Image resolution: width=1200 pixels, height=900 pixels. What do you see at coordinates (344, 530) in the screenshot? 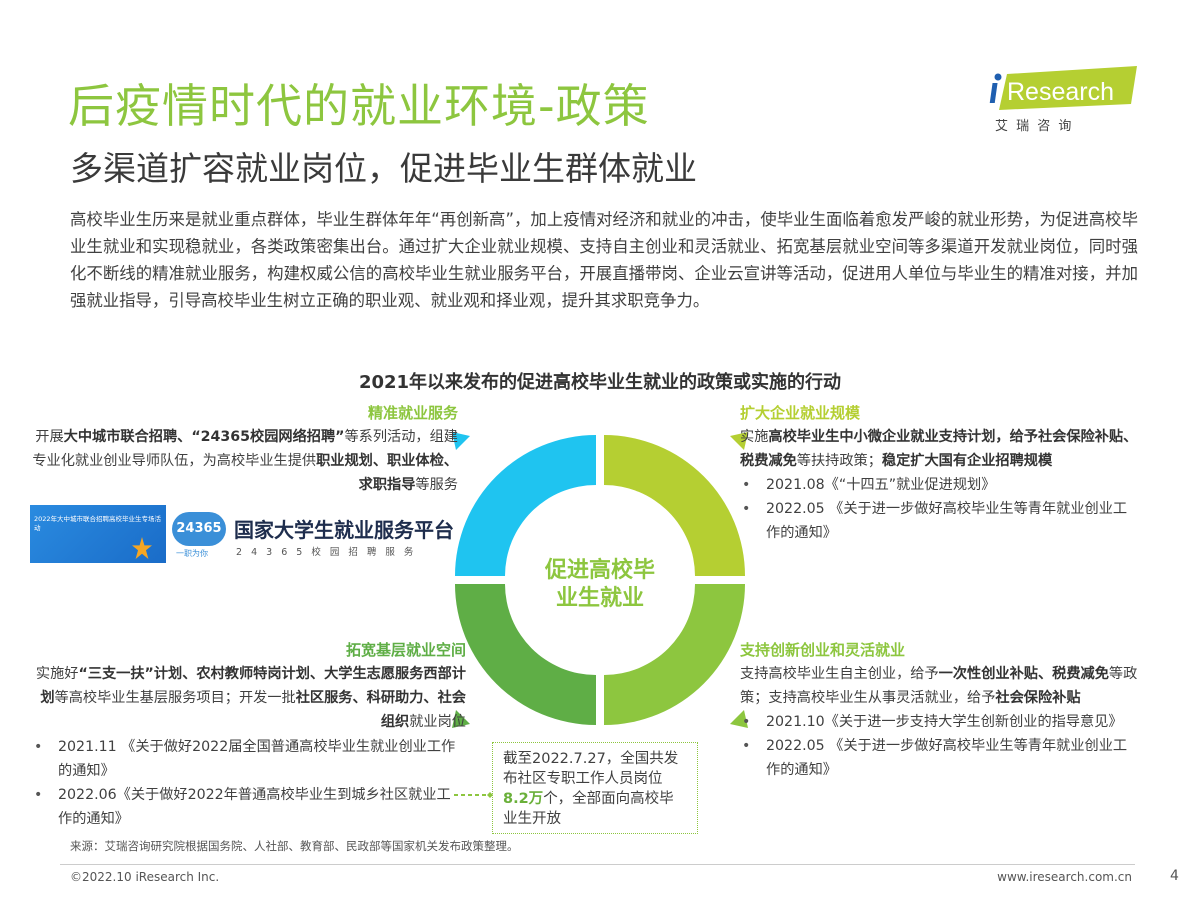
I see `platform-name: 国家大学生就业服务平台` at bounding box center [344, 530].